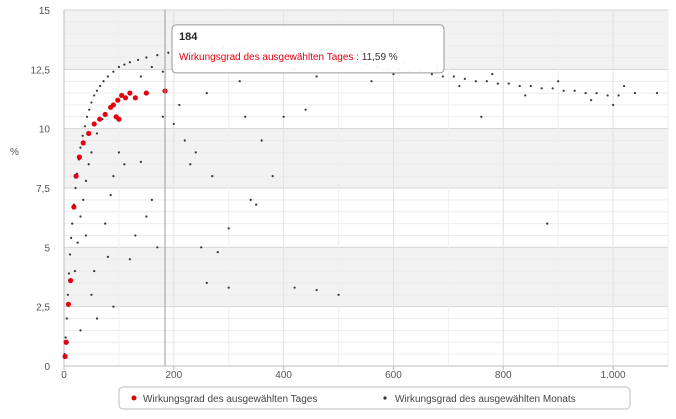 The width and height of the screenshot is (676, 419). What do you see at coordinates (377, 57) in the screenshot?
I see `tooltip-value: : 11,59 %` at bounding box center [377, 57].